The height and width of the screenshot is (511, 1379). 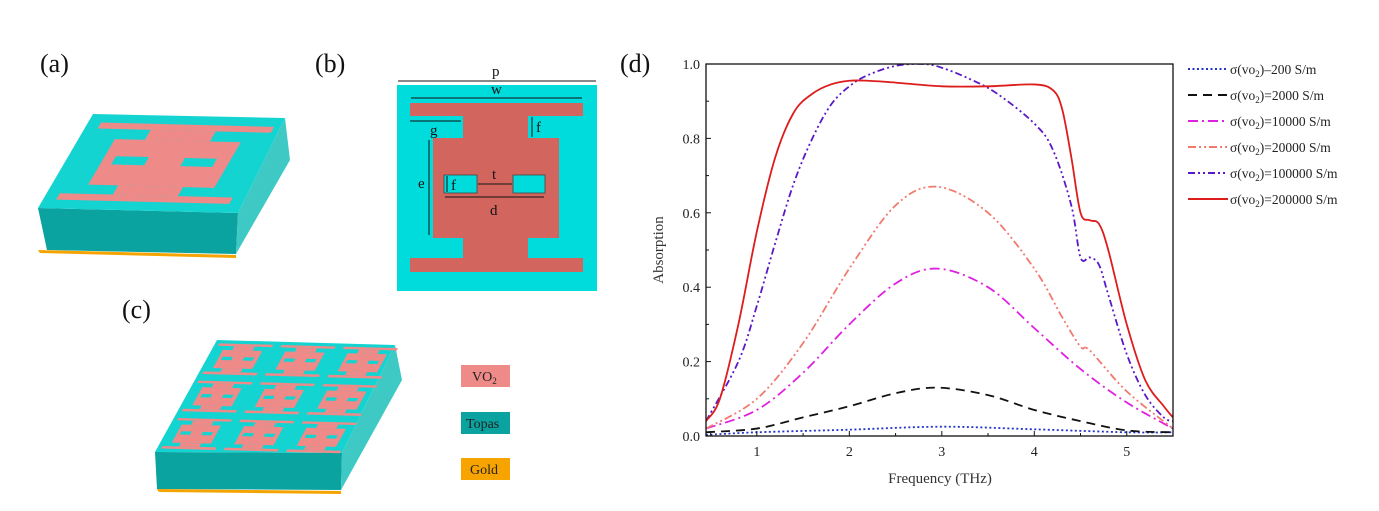 What do you see at coordinates (692, 214) in the screenshot?
I see `y-tick-label: 0.6` at bounding box center [692, 214].